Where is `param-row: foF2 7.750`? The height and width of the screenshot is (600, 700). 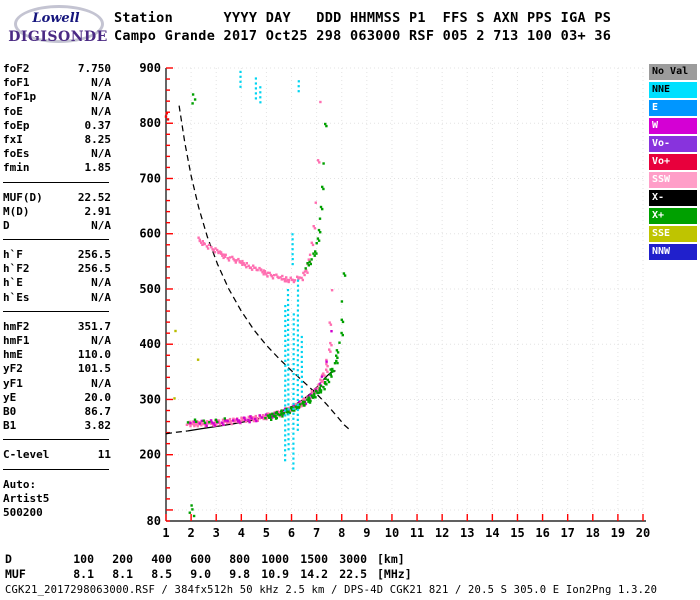 param-row: foF2 7.750 is located at coordinates (57, 69).